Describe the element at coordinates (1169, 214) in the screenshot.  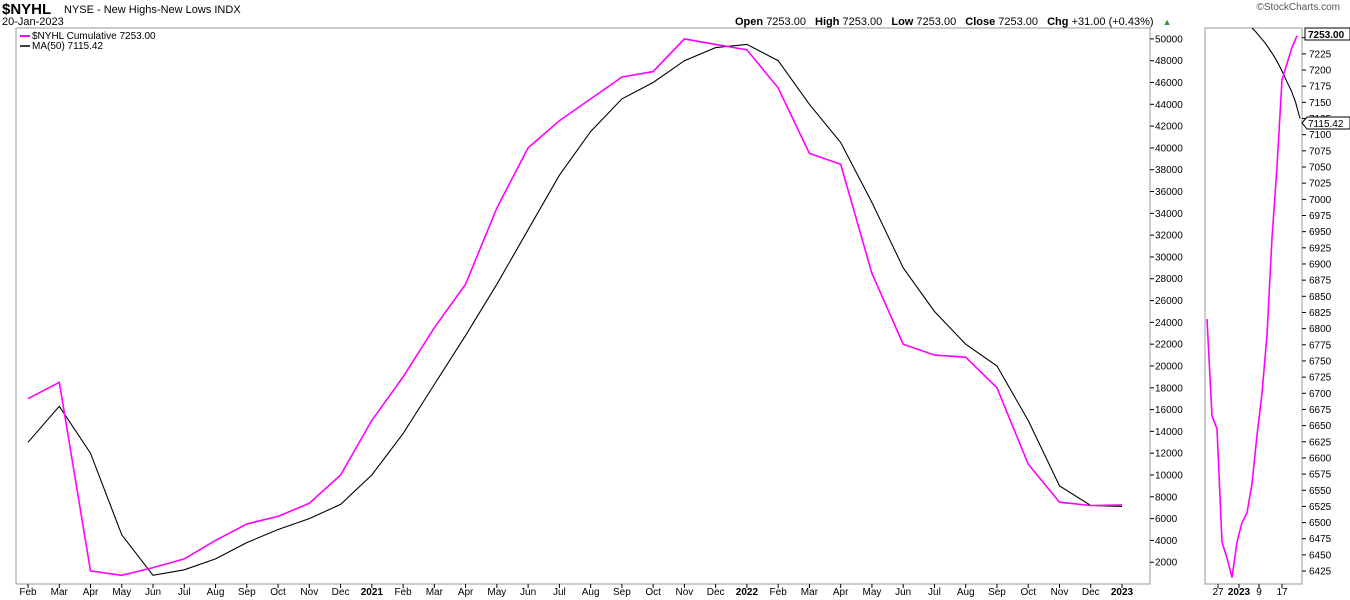
I see `y-tick-label: 34000` at that location.